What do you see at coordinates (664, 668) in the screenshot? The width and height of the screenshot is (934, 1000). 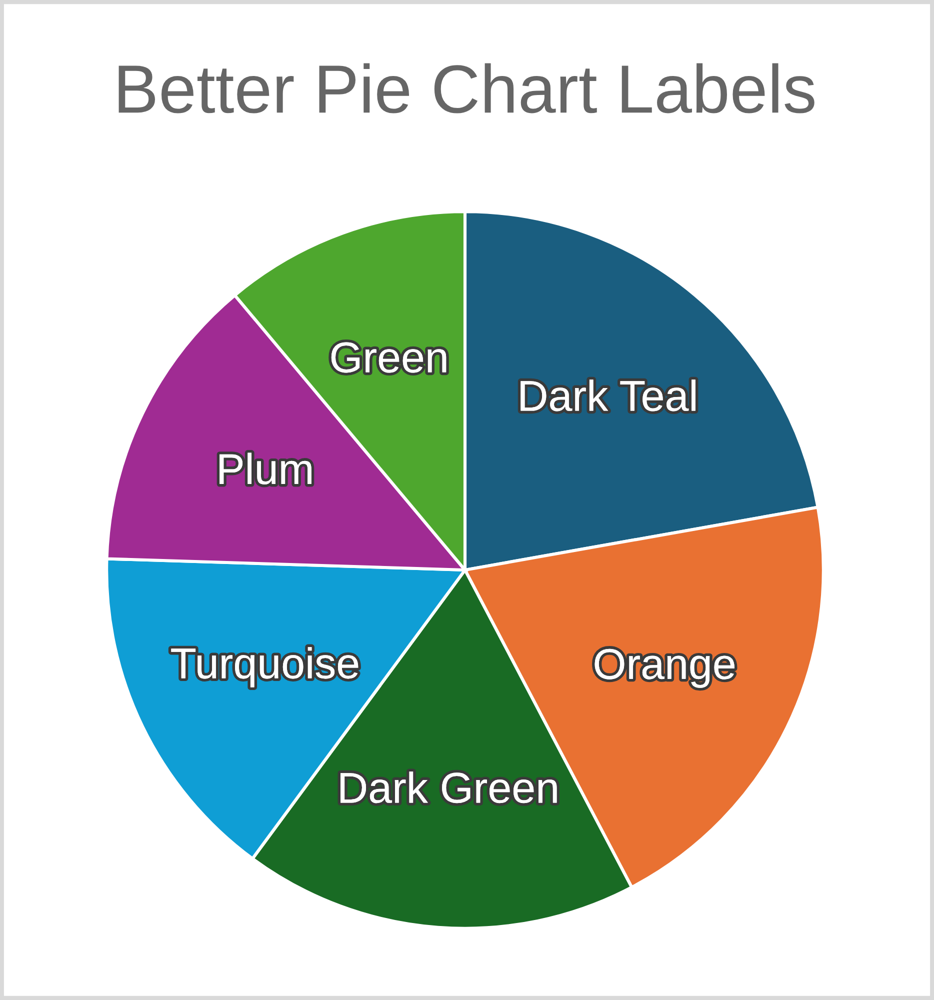 I see `slice-label: Orange` at bounding box center [664, 668].